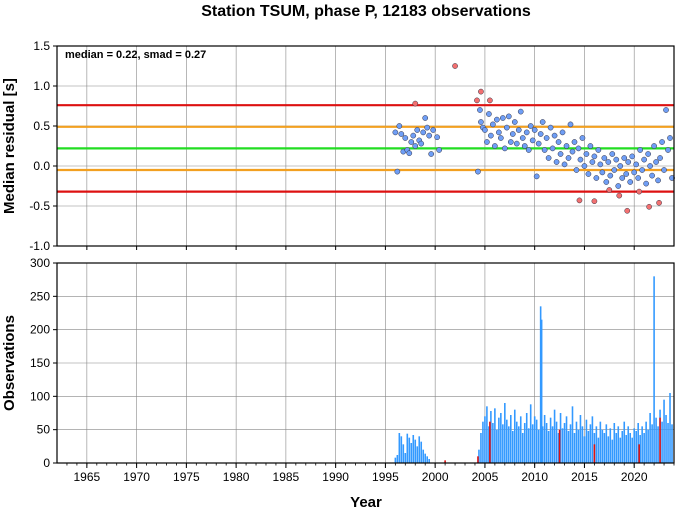 Image resolution: width=678 pixels, height=511 pixels. What do you see at coordinates (9, 146) in the screenshot?
I see `residual-y-axis-label: Median residual [s]` at bounding box center [9, 146].